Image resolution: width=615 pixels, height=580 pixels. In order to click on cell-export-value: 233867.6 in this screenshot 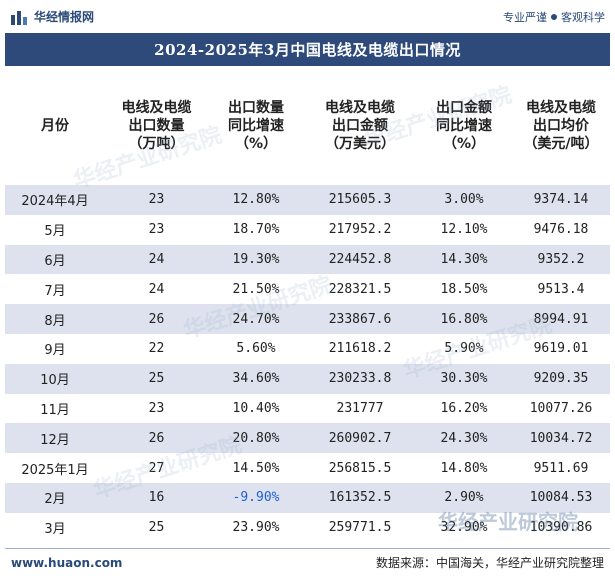, I will do `click(360, 319)`.